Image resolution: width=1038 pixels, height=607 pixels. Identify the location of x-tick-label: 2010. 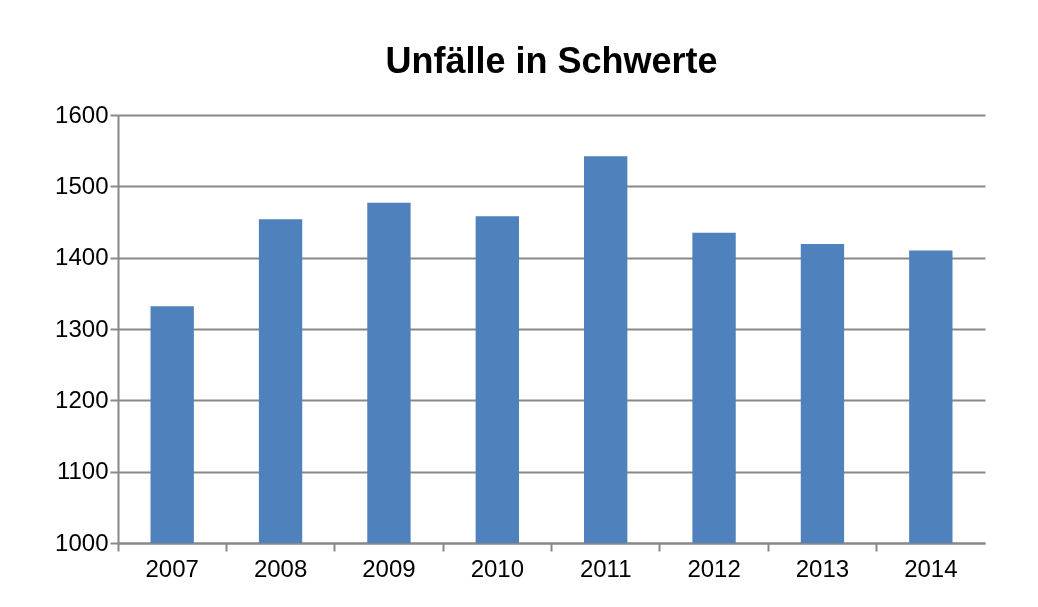
(497, 568).